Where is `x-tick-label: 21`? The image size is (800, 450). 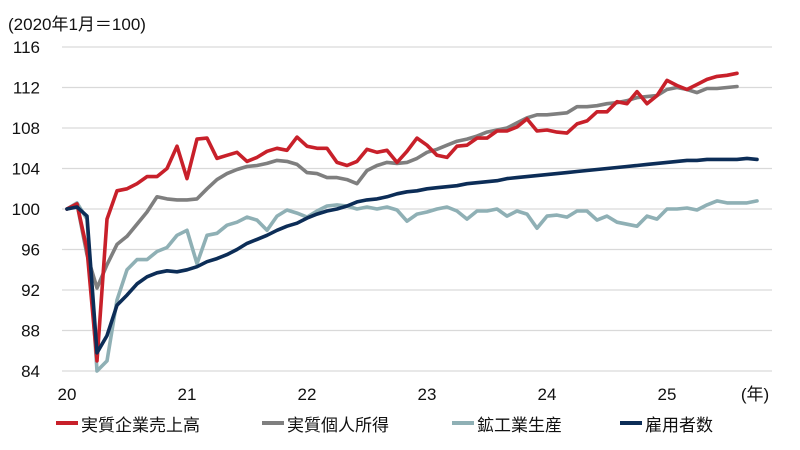 x-tick-label: 21 is located at coordinates (187, 394).